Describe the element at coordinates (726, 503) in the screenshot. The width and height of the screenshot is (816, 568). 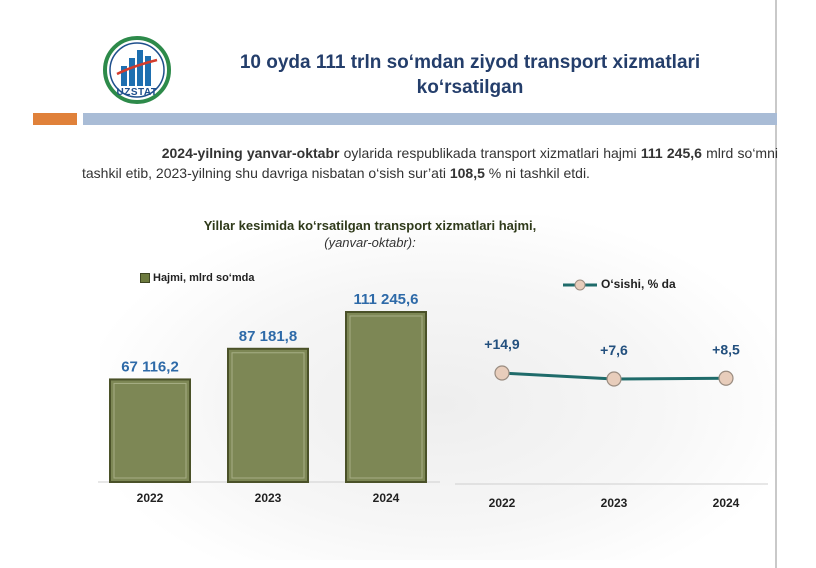
I see `line-x-tick-label: 2024` at that location.